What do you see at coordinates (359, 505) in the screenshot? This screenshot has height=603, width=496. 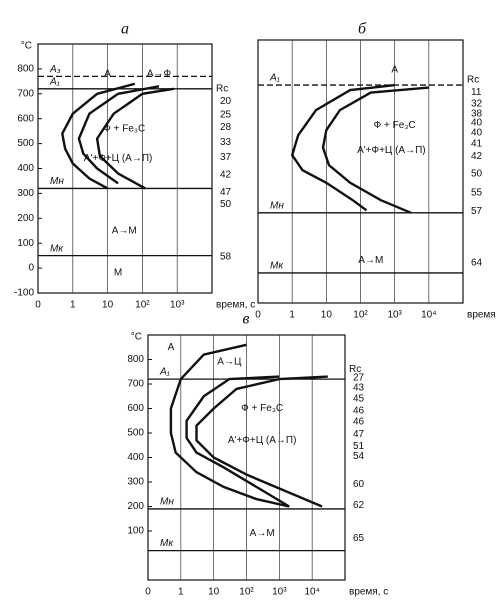 I see `hardness-value: 62` at bounding box center [359, 505].